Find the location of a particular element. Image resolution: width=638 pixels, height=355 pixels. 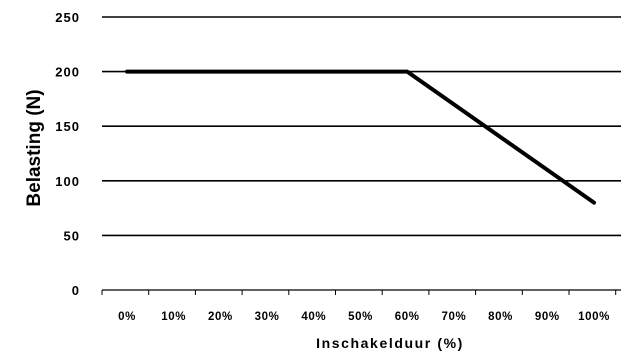

y-tick-label: 200 is located at coordinates (67, 72).